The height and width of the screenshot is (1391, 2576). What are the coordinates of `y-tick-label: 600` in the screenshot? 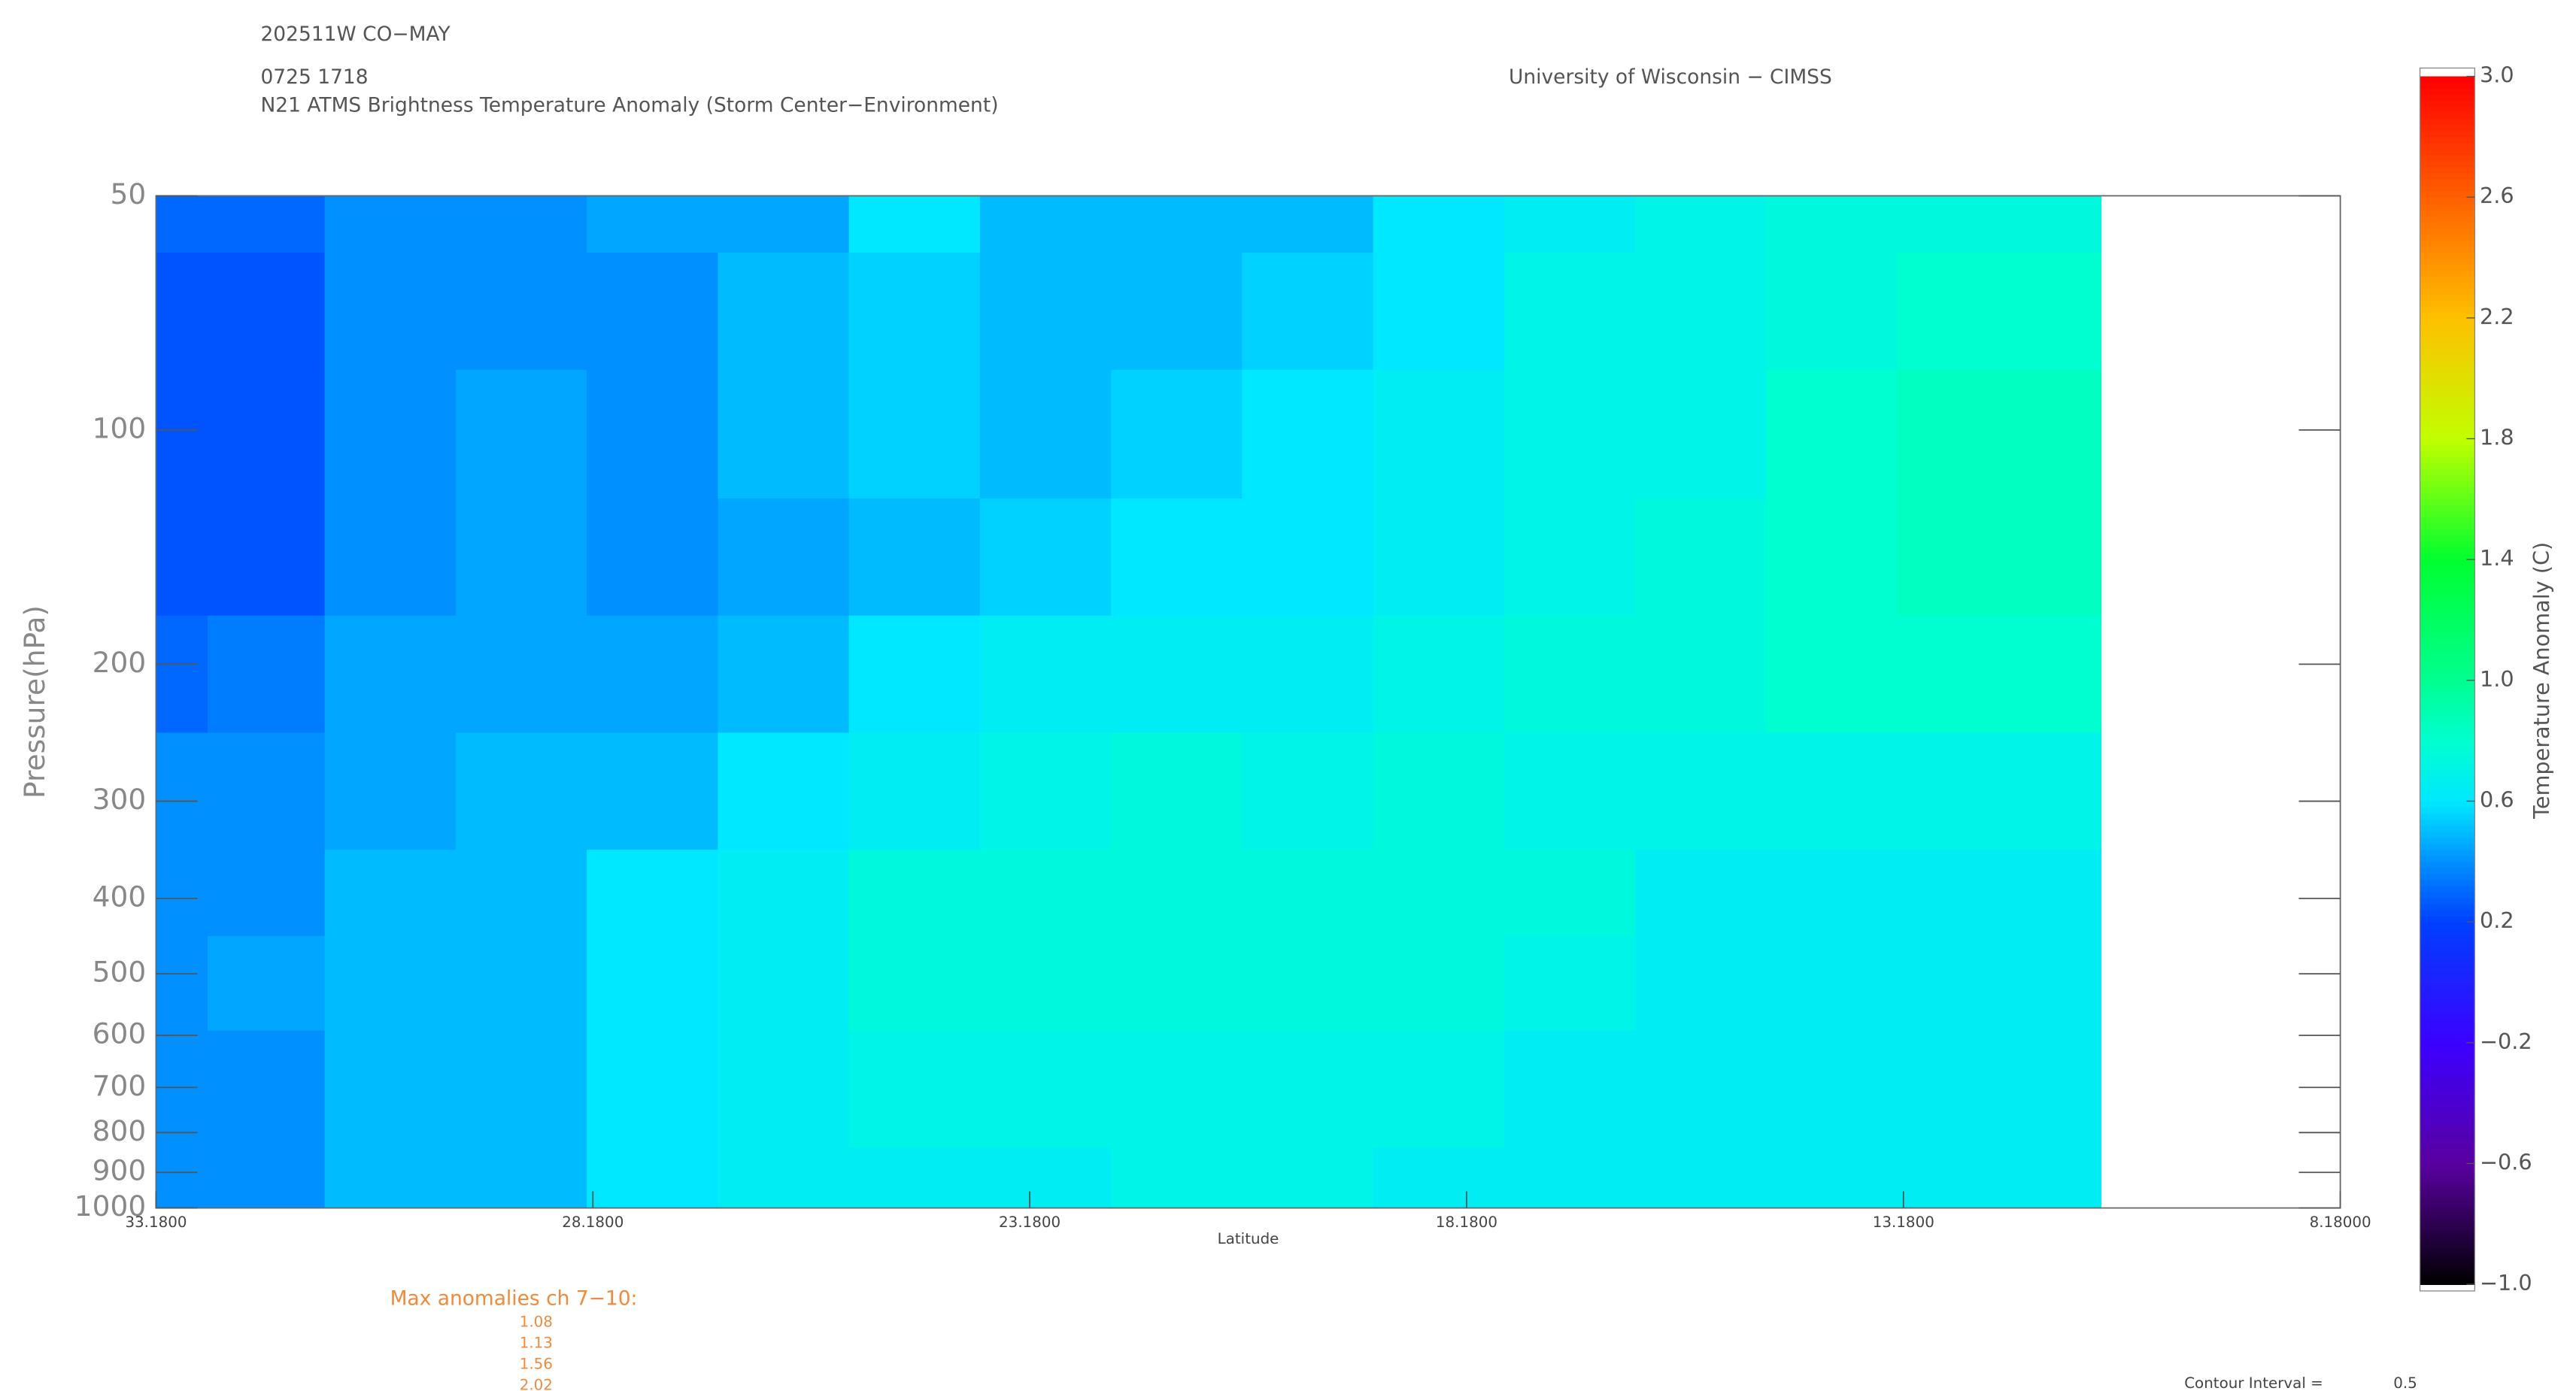 It's located at (120, 1033).